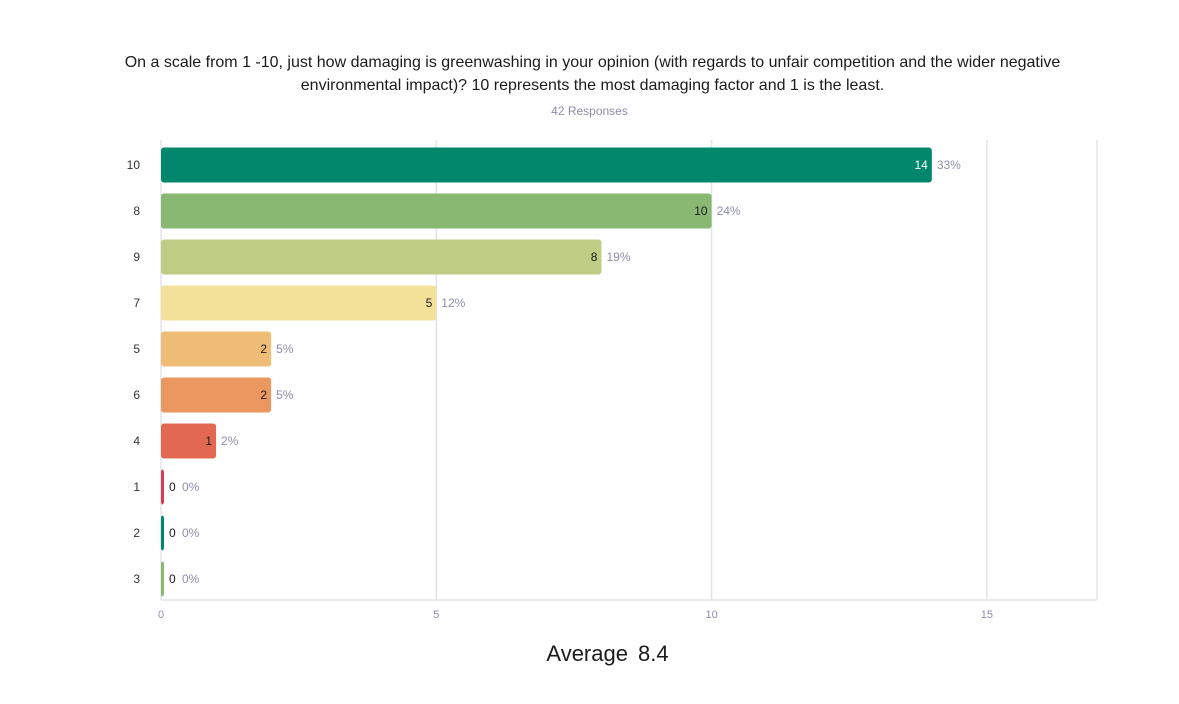  I want to click on bar-percent-label: 12%, so click(453, 303).